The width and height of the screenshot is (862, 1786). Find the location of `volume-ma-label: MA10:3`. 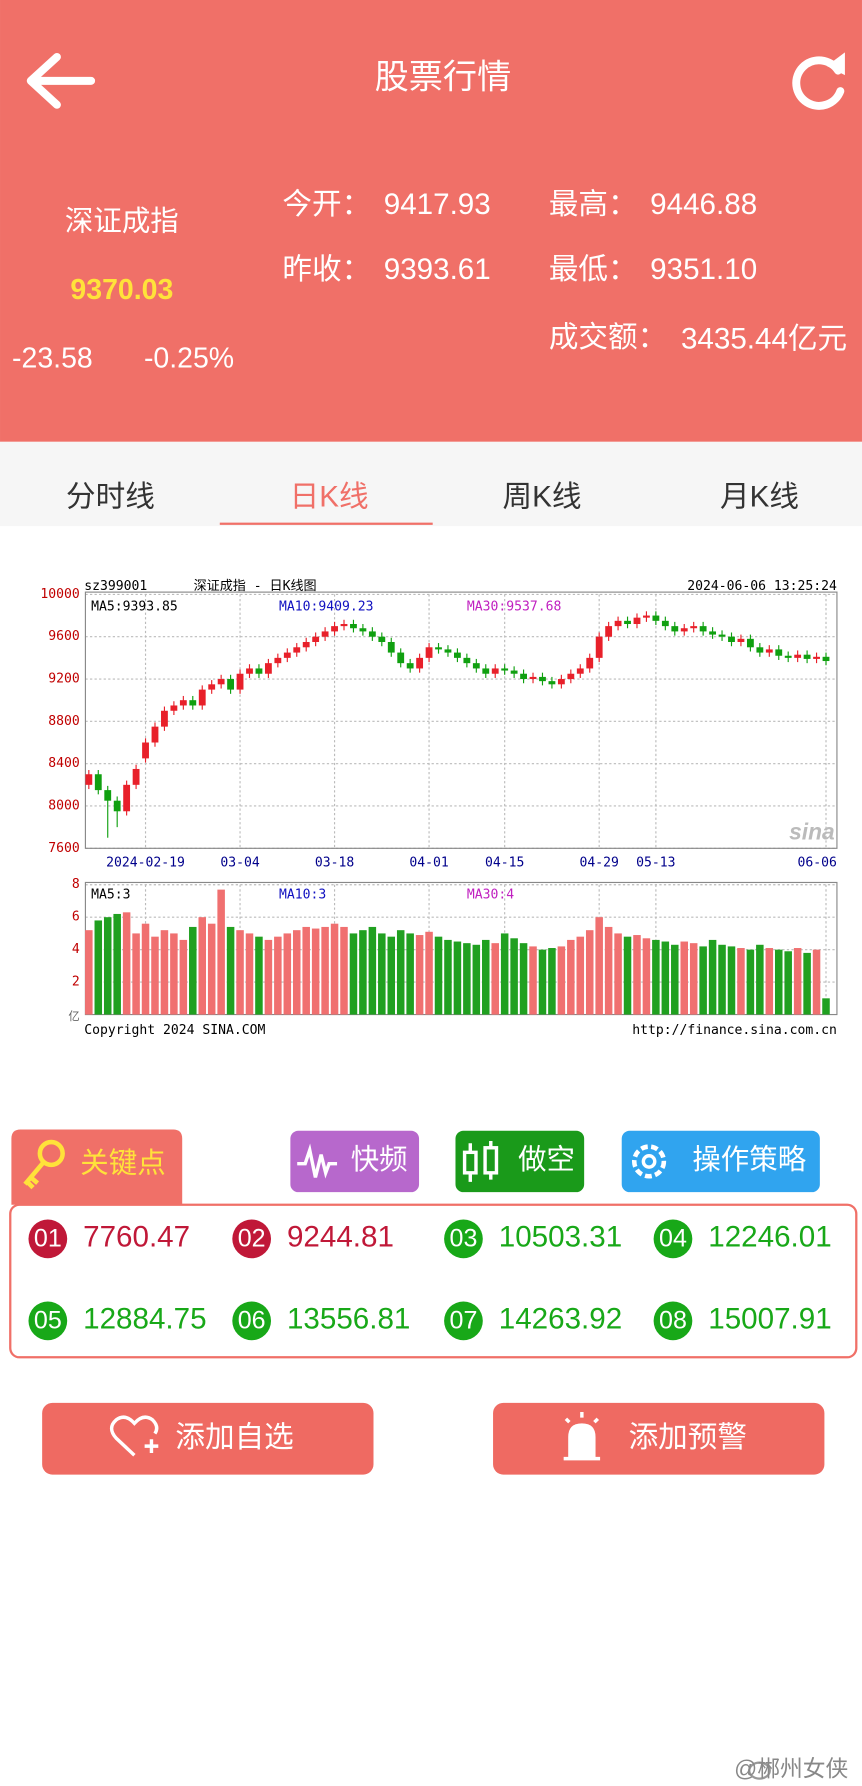

volume-ma-label: MA10:3 is located at coordinates (302, 894).